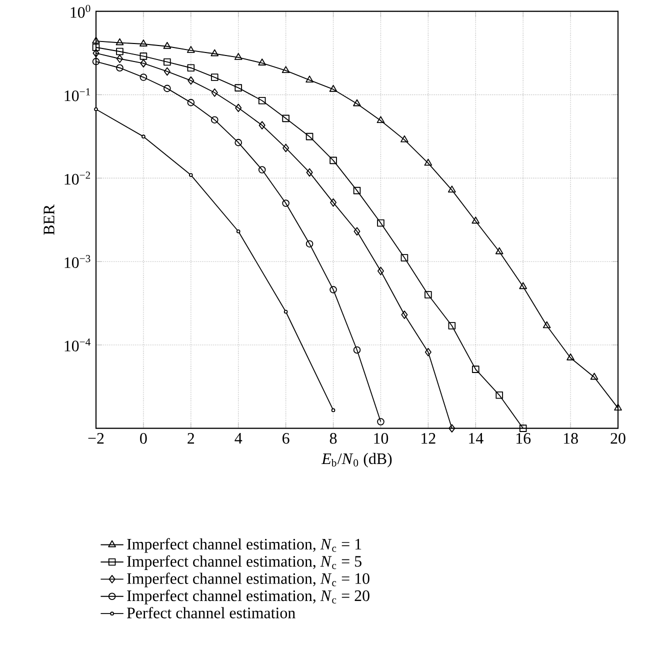 This screenshot has height=651, width=648. Describe the element at coordinates (333, 438) in the screenshot. I see `x-tick-label: 8` at that location.